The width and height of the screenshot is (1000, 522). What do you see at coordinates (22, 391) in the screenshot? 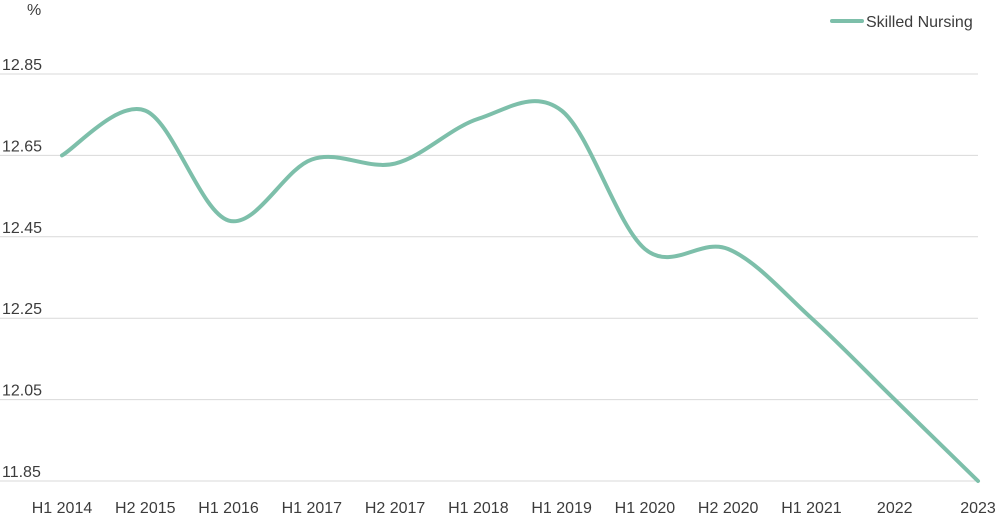
I see `y-tick-label: 12.05` at bounding box center [22, 391].